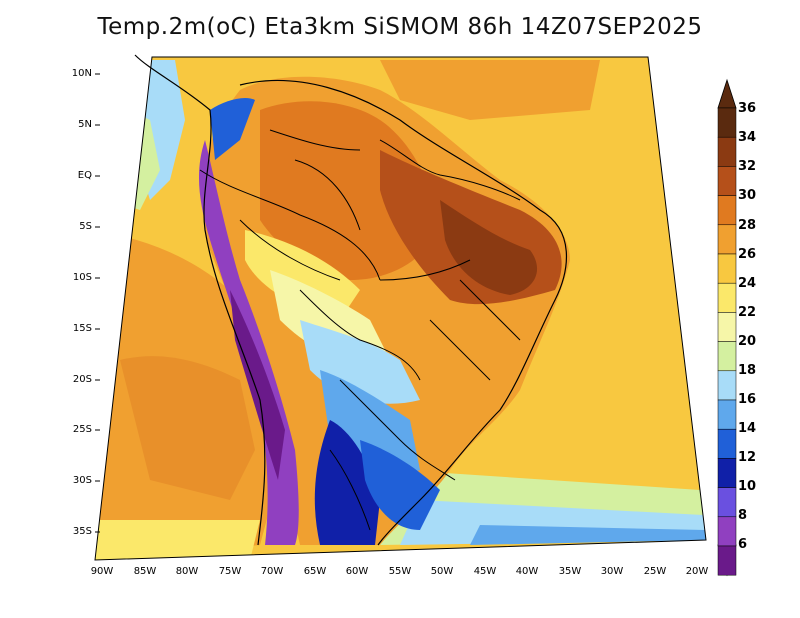 The width and height of the screenshot is (800, 618). Describe the element at coordinates (747, 137) in the screenshot. I see `colorbar-label: 34` at that location.